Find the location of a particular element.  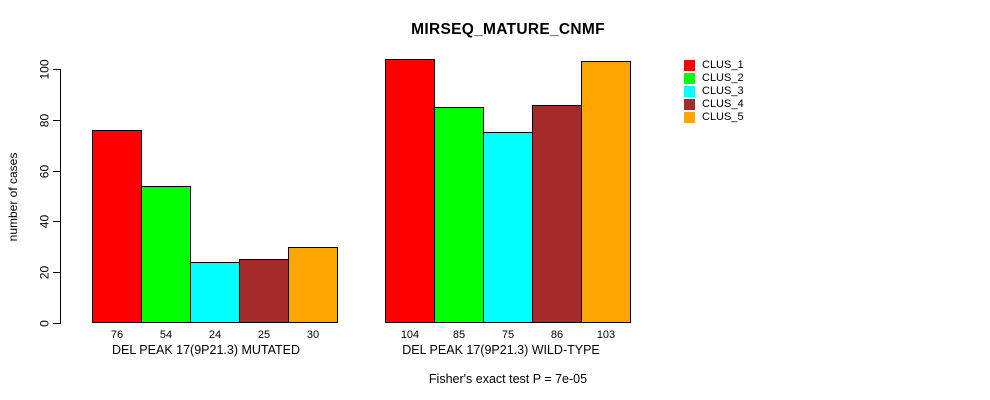

bar-clus_2-group2 is located at coordinates (459, 215).